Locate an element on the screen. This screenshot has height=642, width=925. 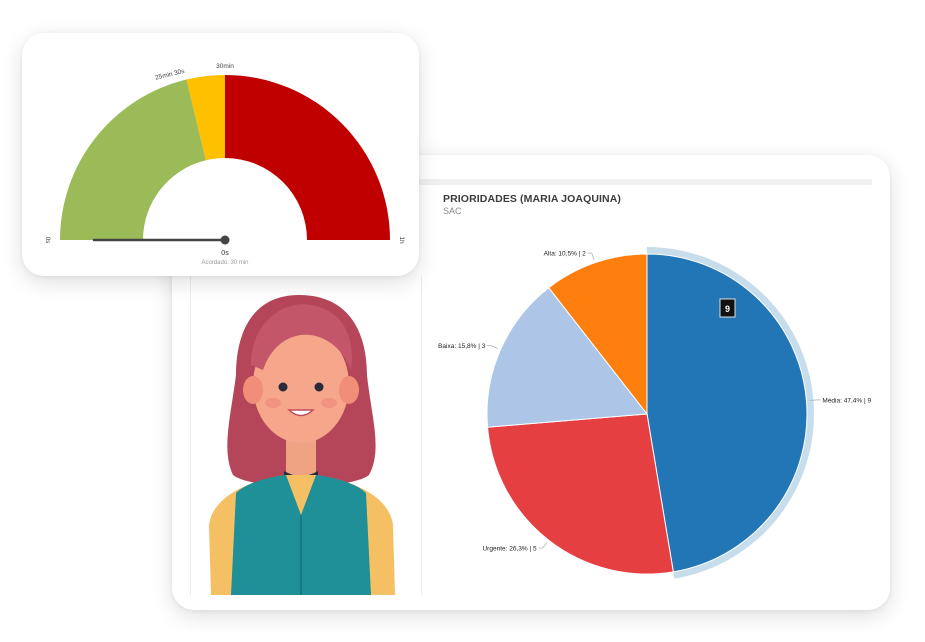
pie-label-connector-alta is located at coordinates (591, 256).